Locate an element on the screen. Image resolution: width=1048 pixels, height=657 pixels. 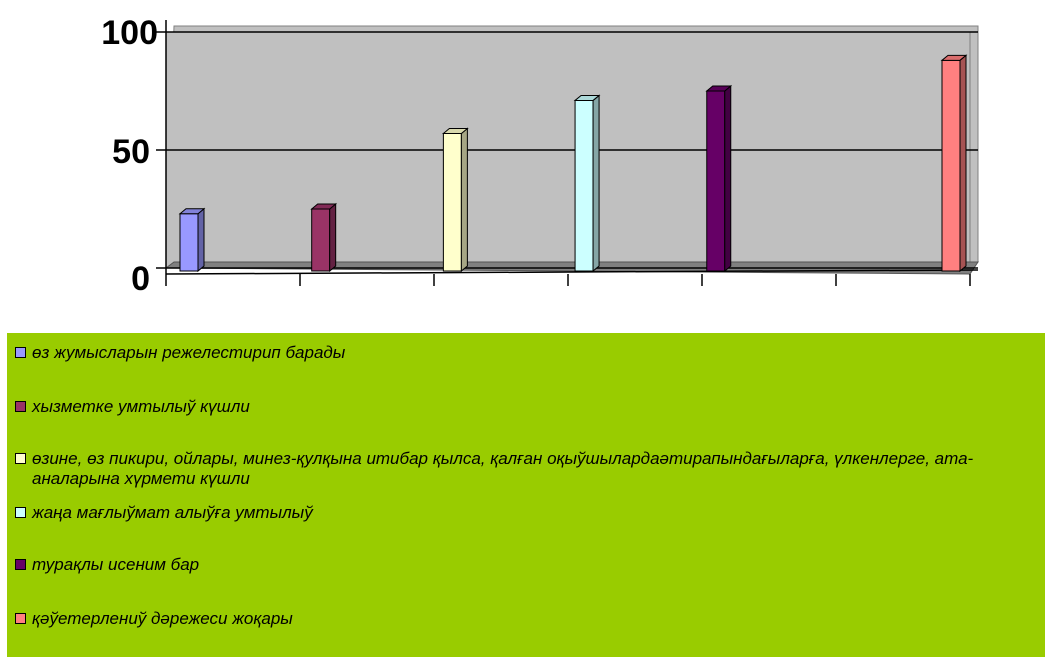
y-tick-label: 0 is located at coordinates (140, 279).